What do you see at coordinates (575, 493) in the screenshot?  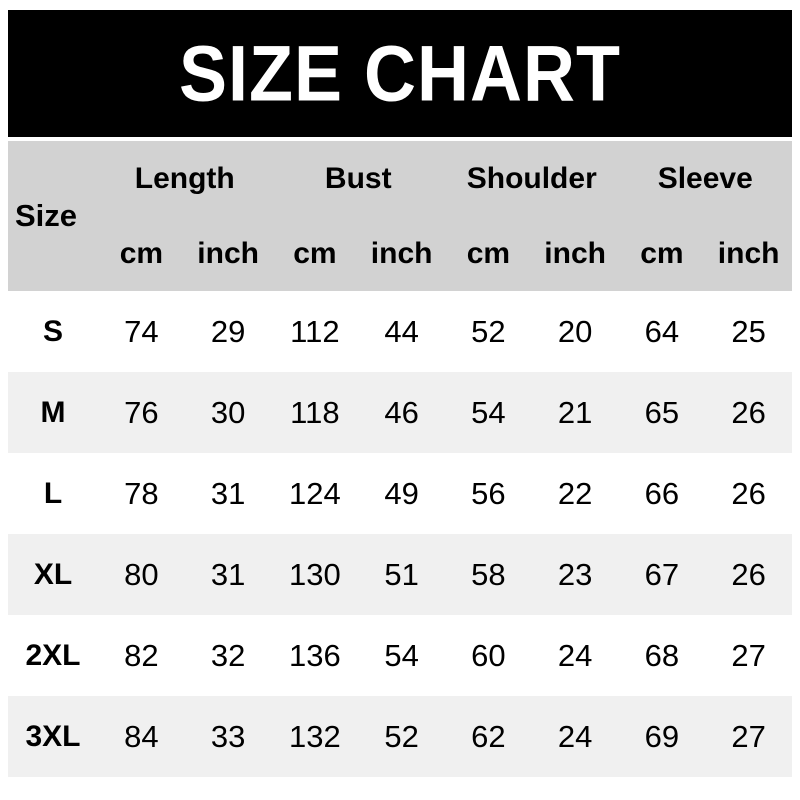 I see `measurement-value: 22` at bounding box center [575, 493].